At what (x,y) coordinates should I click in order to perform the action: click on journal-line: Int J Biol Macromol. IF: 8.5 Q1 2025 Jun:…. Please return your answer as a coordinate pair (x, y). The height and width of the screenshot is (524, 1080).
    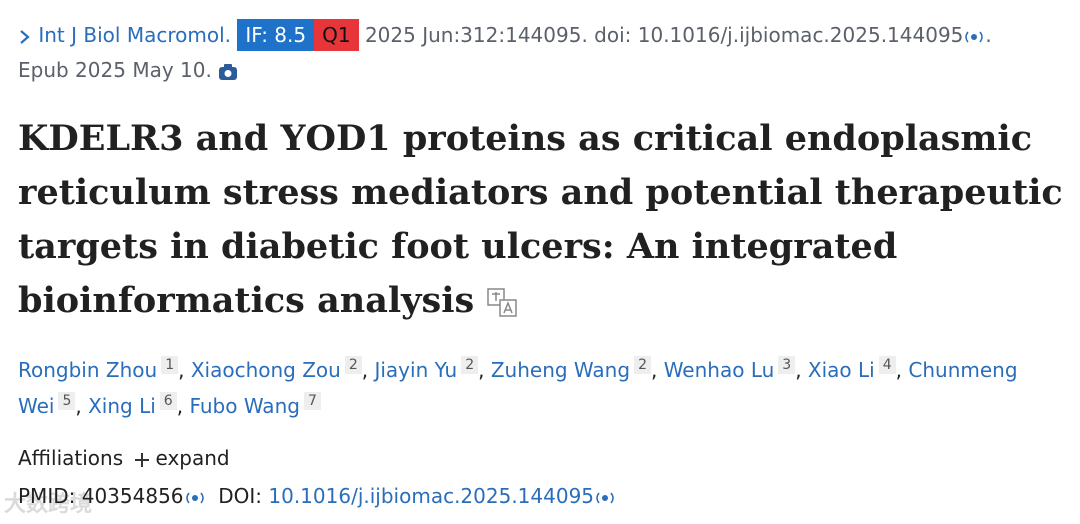
    Looking at the image, I should click on (543, 53).